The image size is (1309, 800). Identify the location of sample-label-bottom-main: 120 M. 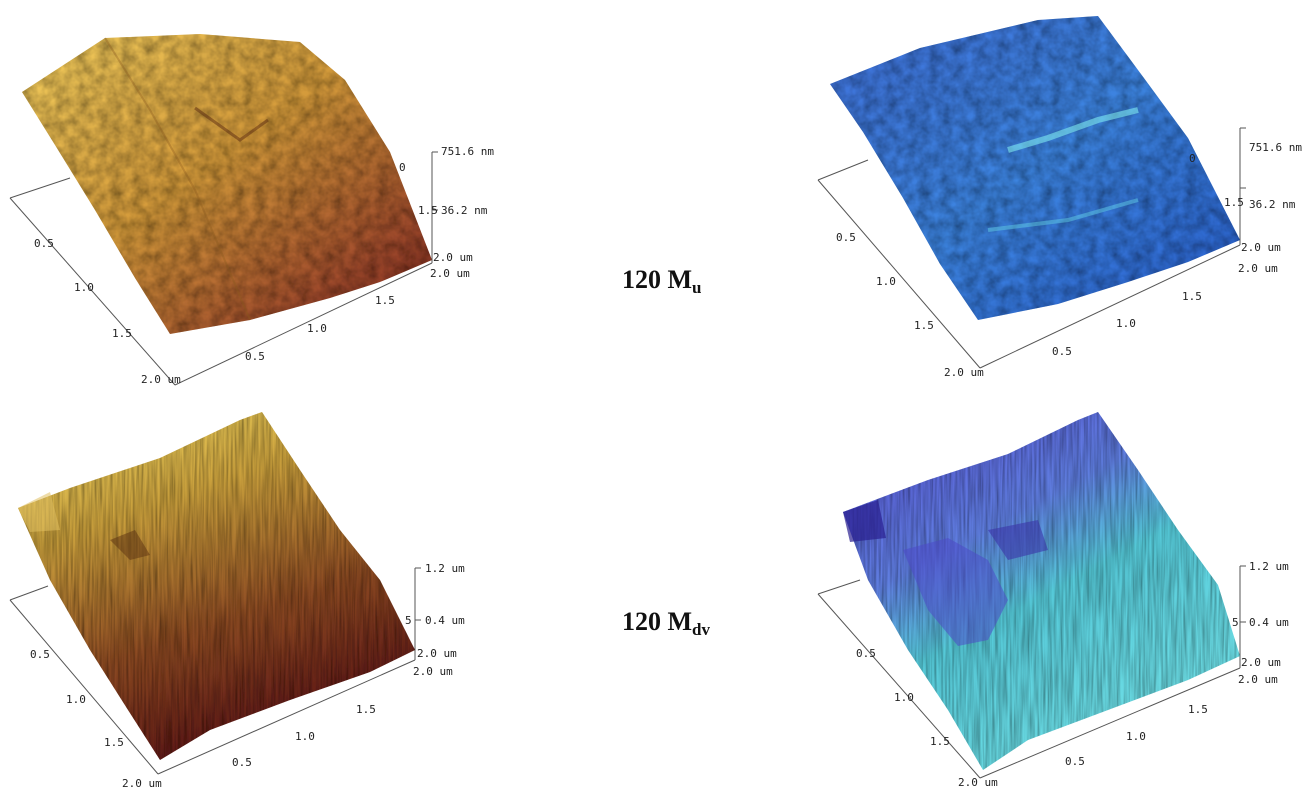
(657, 621).